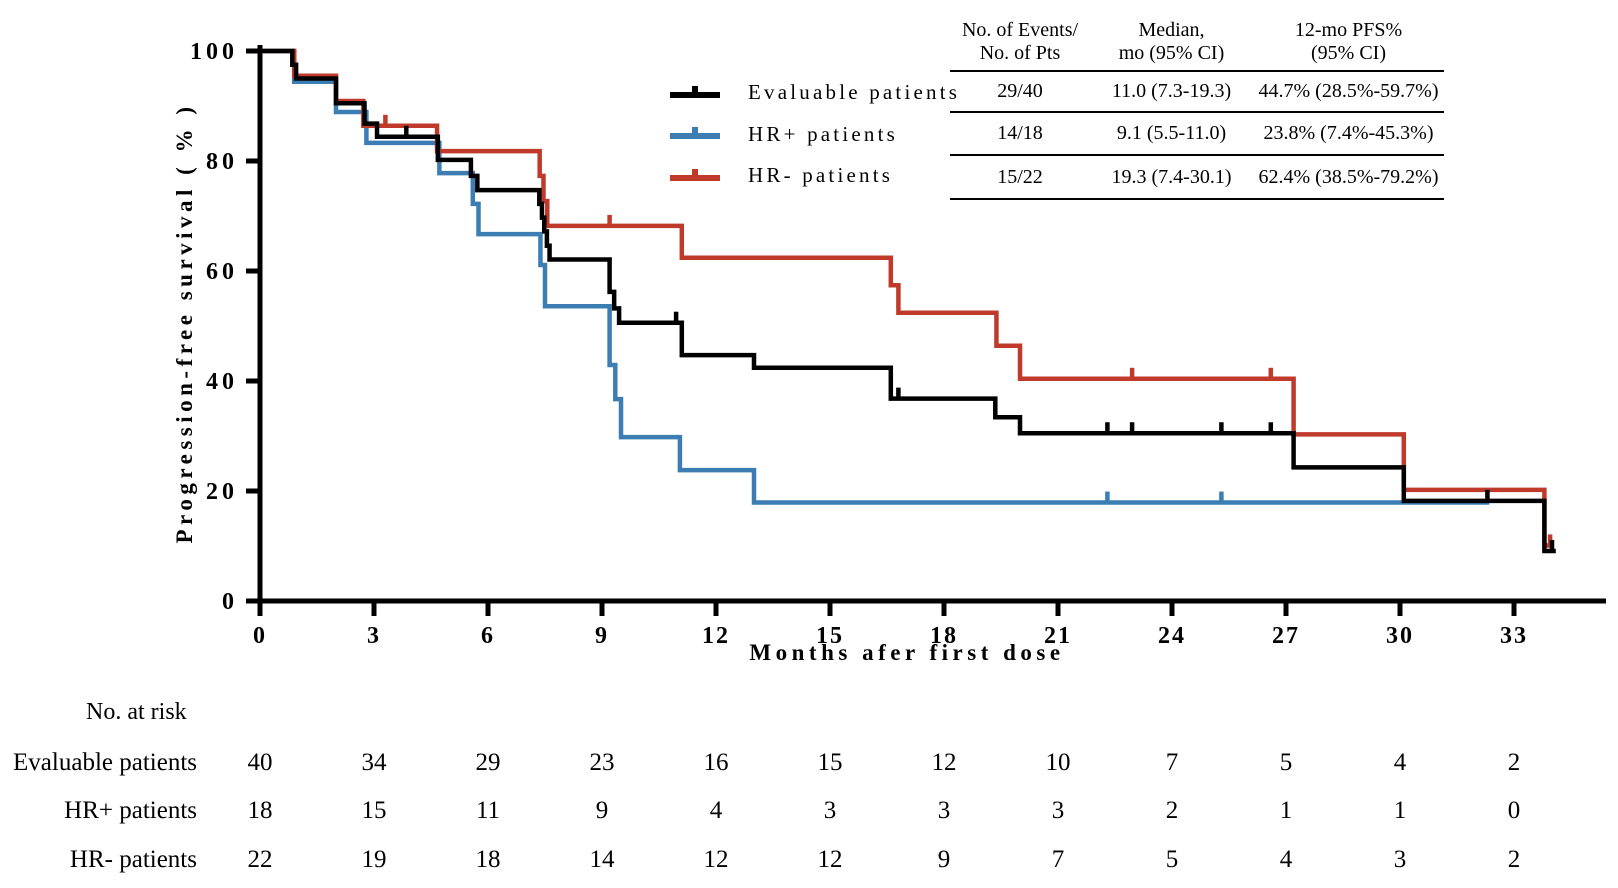  I want to click on stats-header-line: Median,, so click(1171, 30).